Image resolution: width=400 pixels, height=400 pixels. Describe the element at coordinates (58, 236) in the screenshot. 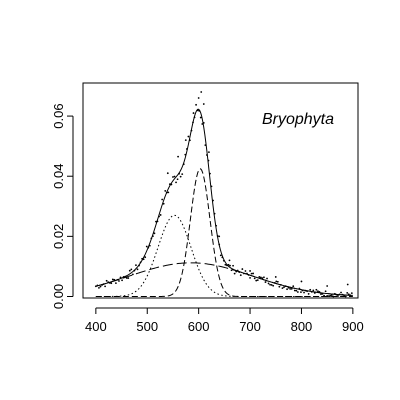

I see `y-tick-label: 0.02` at that location.